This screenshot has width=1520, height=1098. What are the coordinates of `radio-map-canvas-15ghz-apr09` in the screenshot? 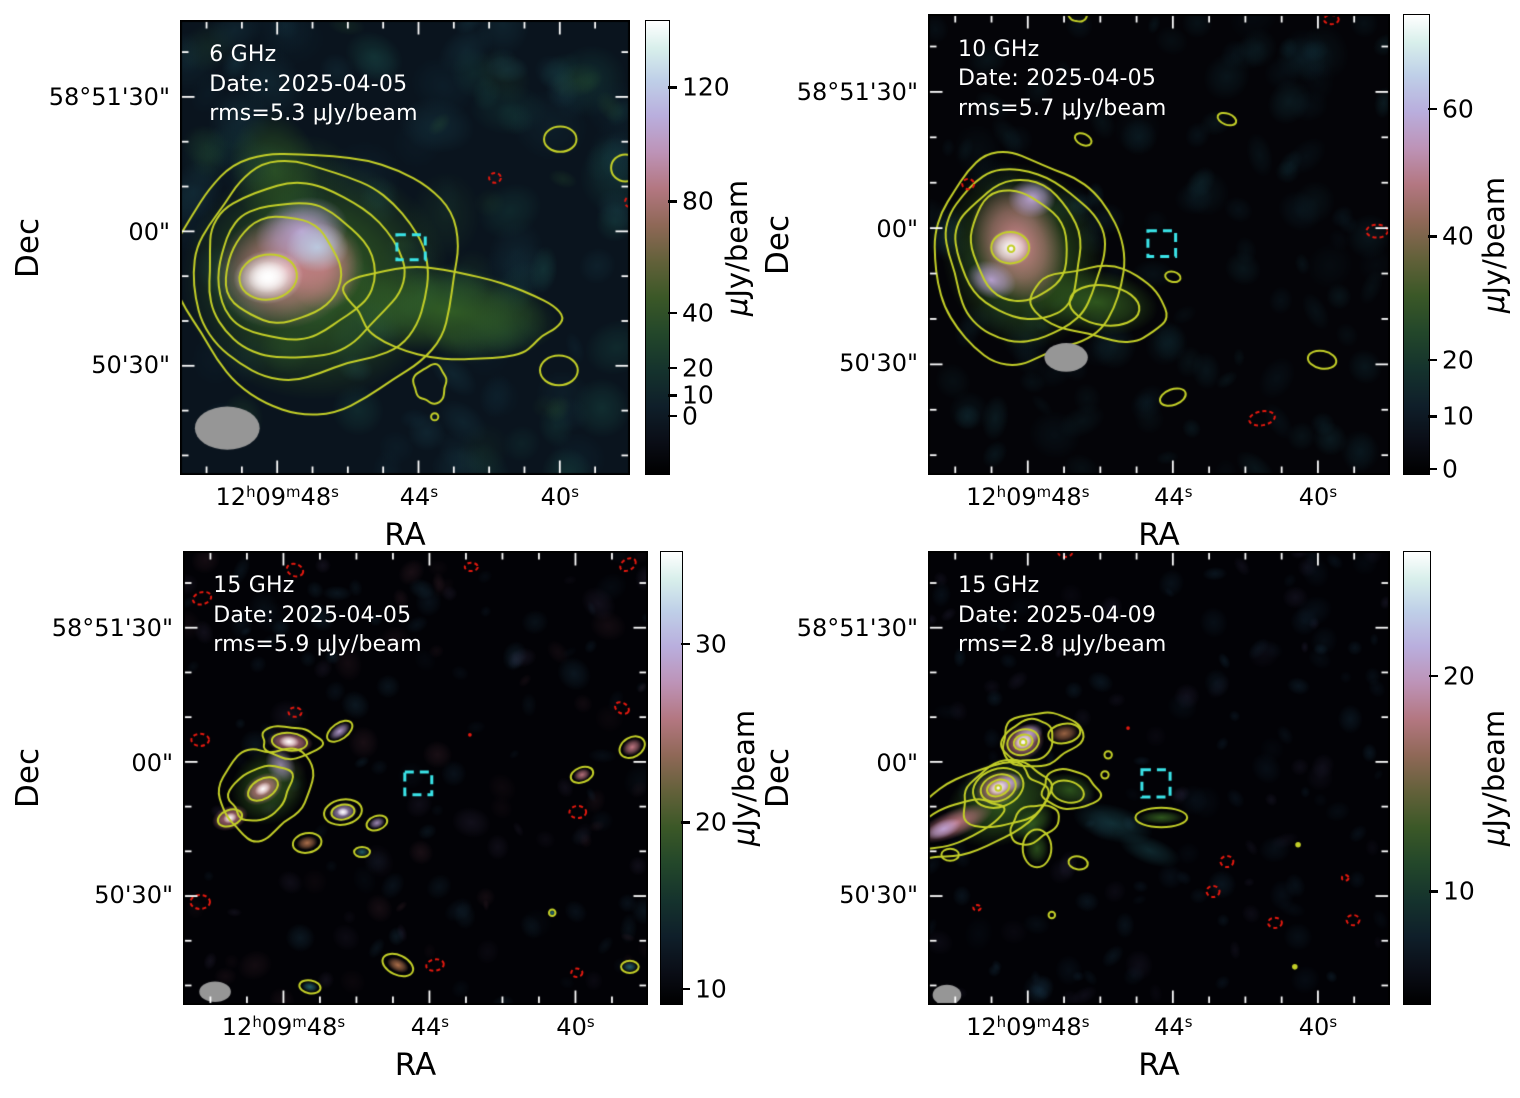 It's located at (1159, 778).